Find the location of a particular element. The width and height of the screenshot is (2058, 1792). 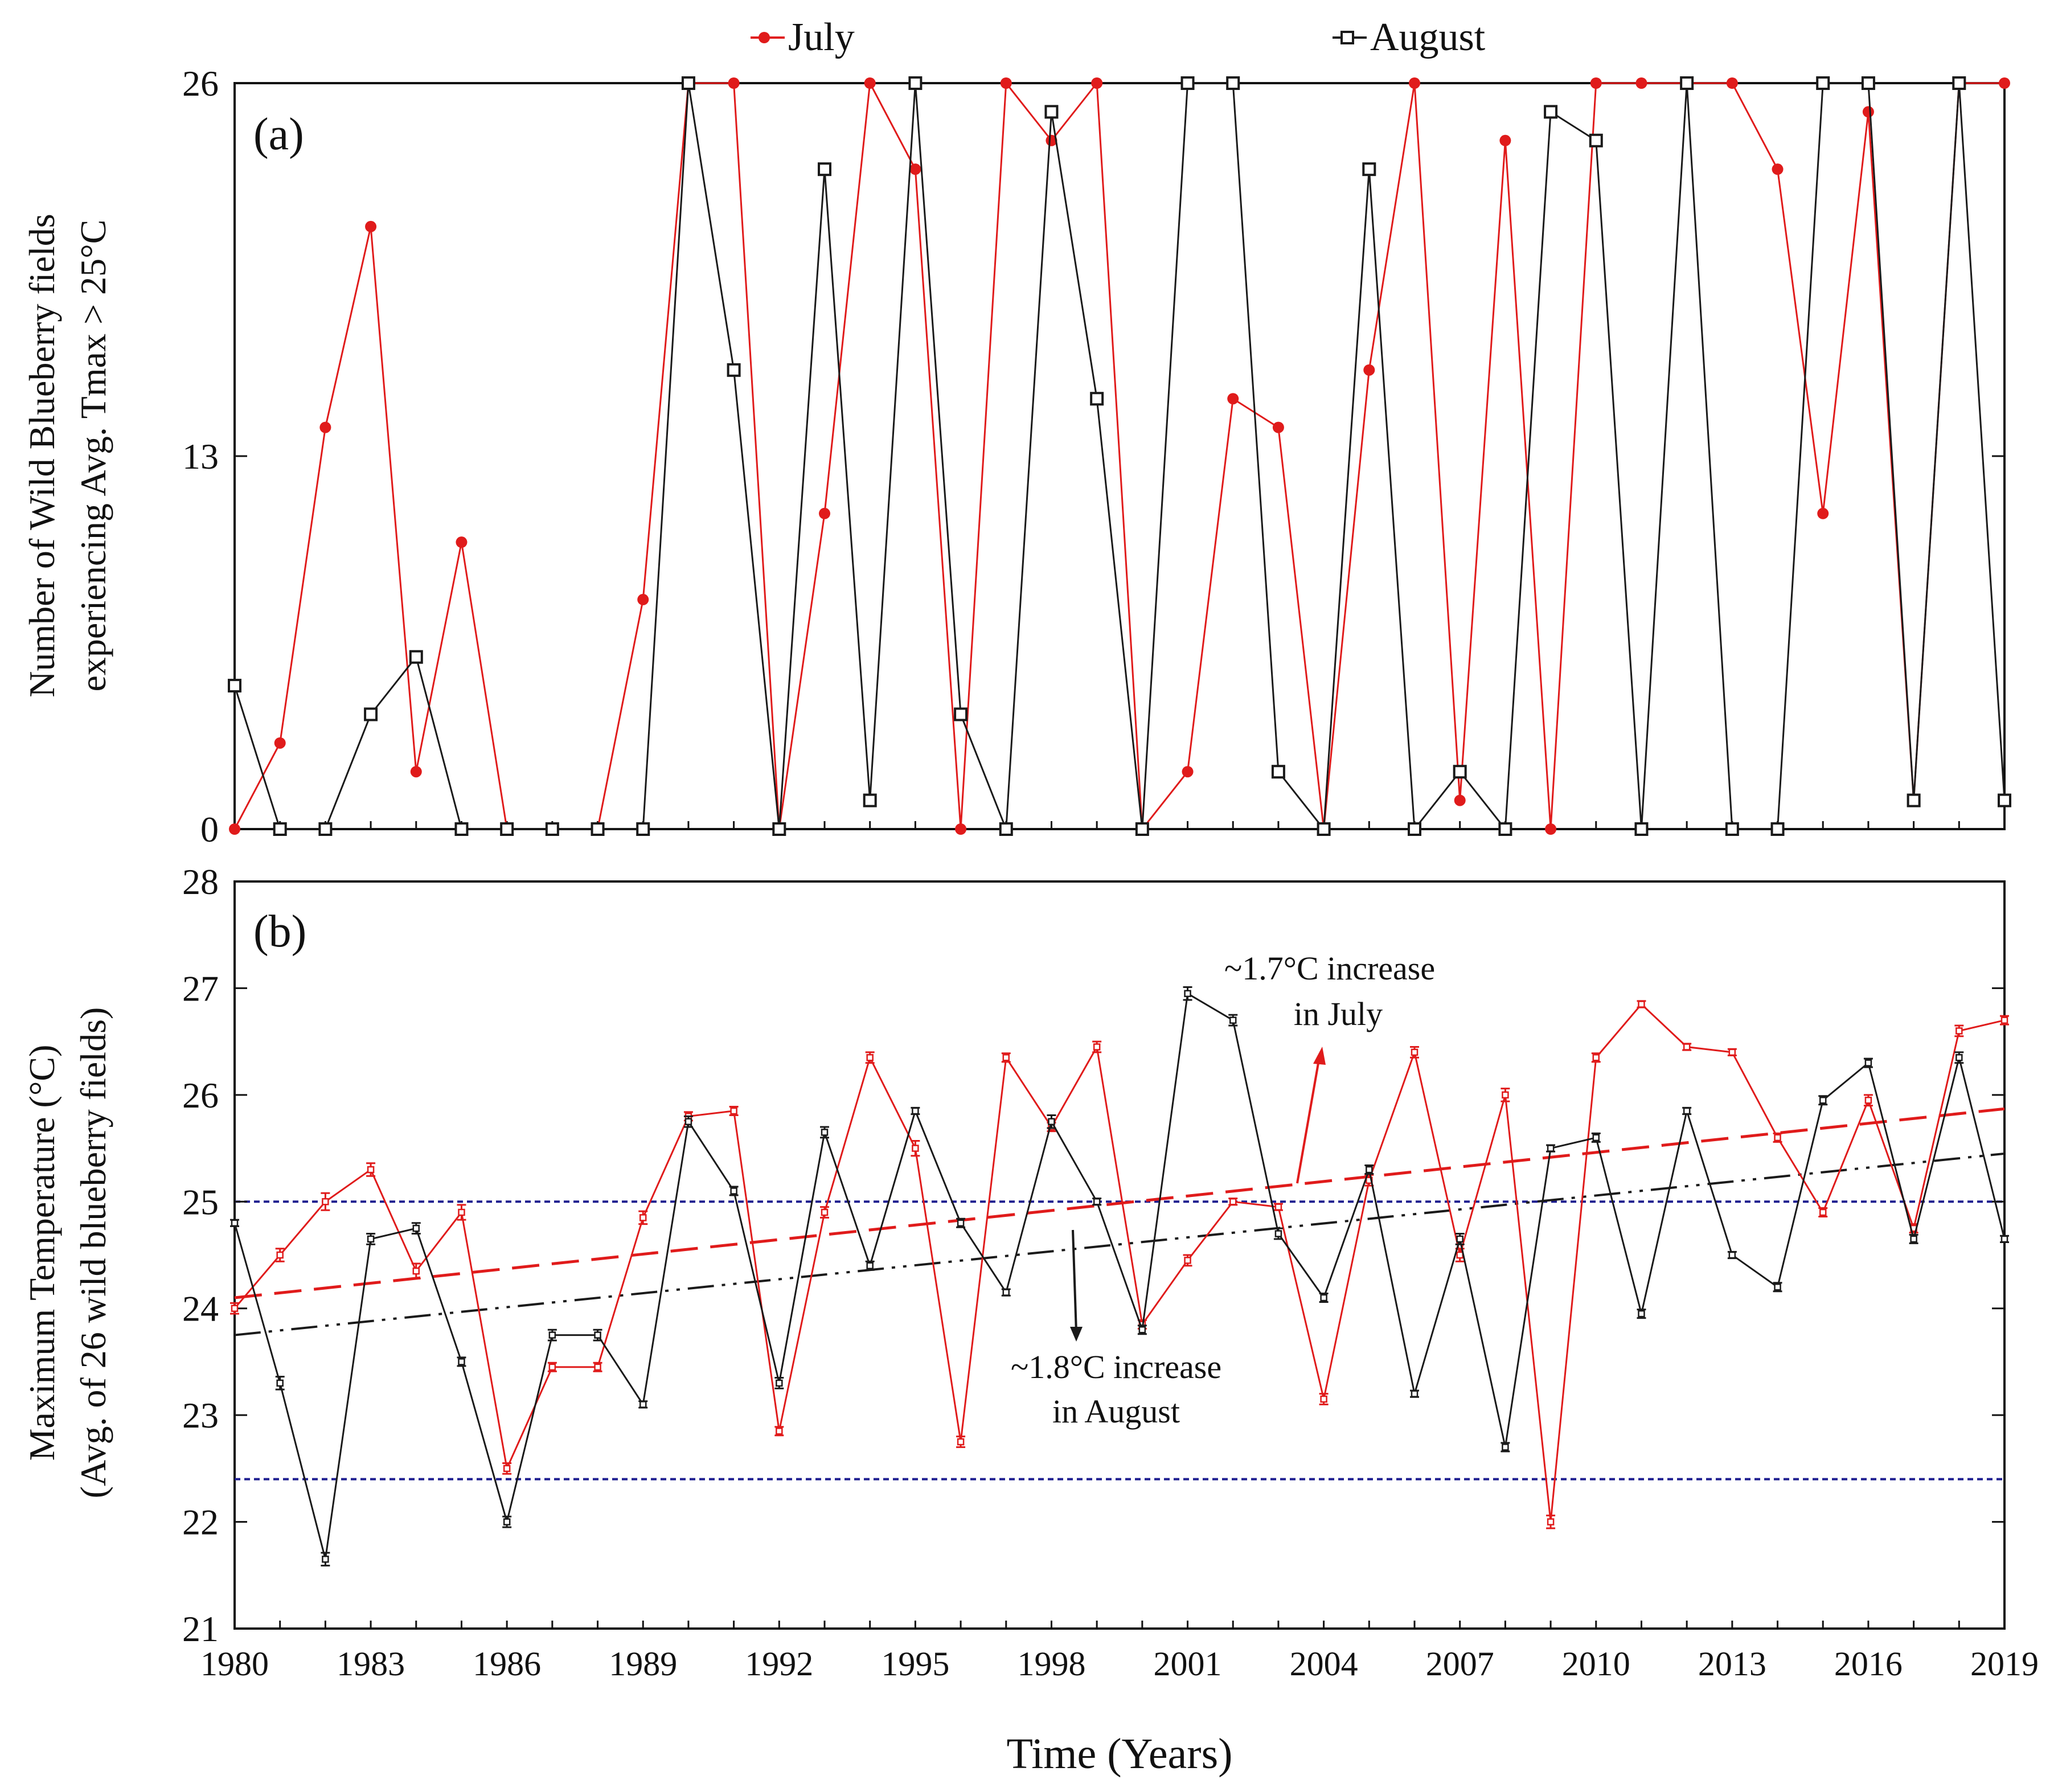

x-tick-label: 1986 is located at coordinates (507, 1664).